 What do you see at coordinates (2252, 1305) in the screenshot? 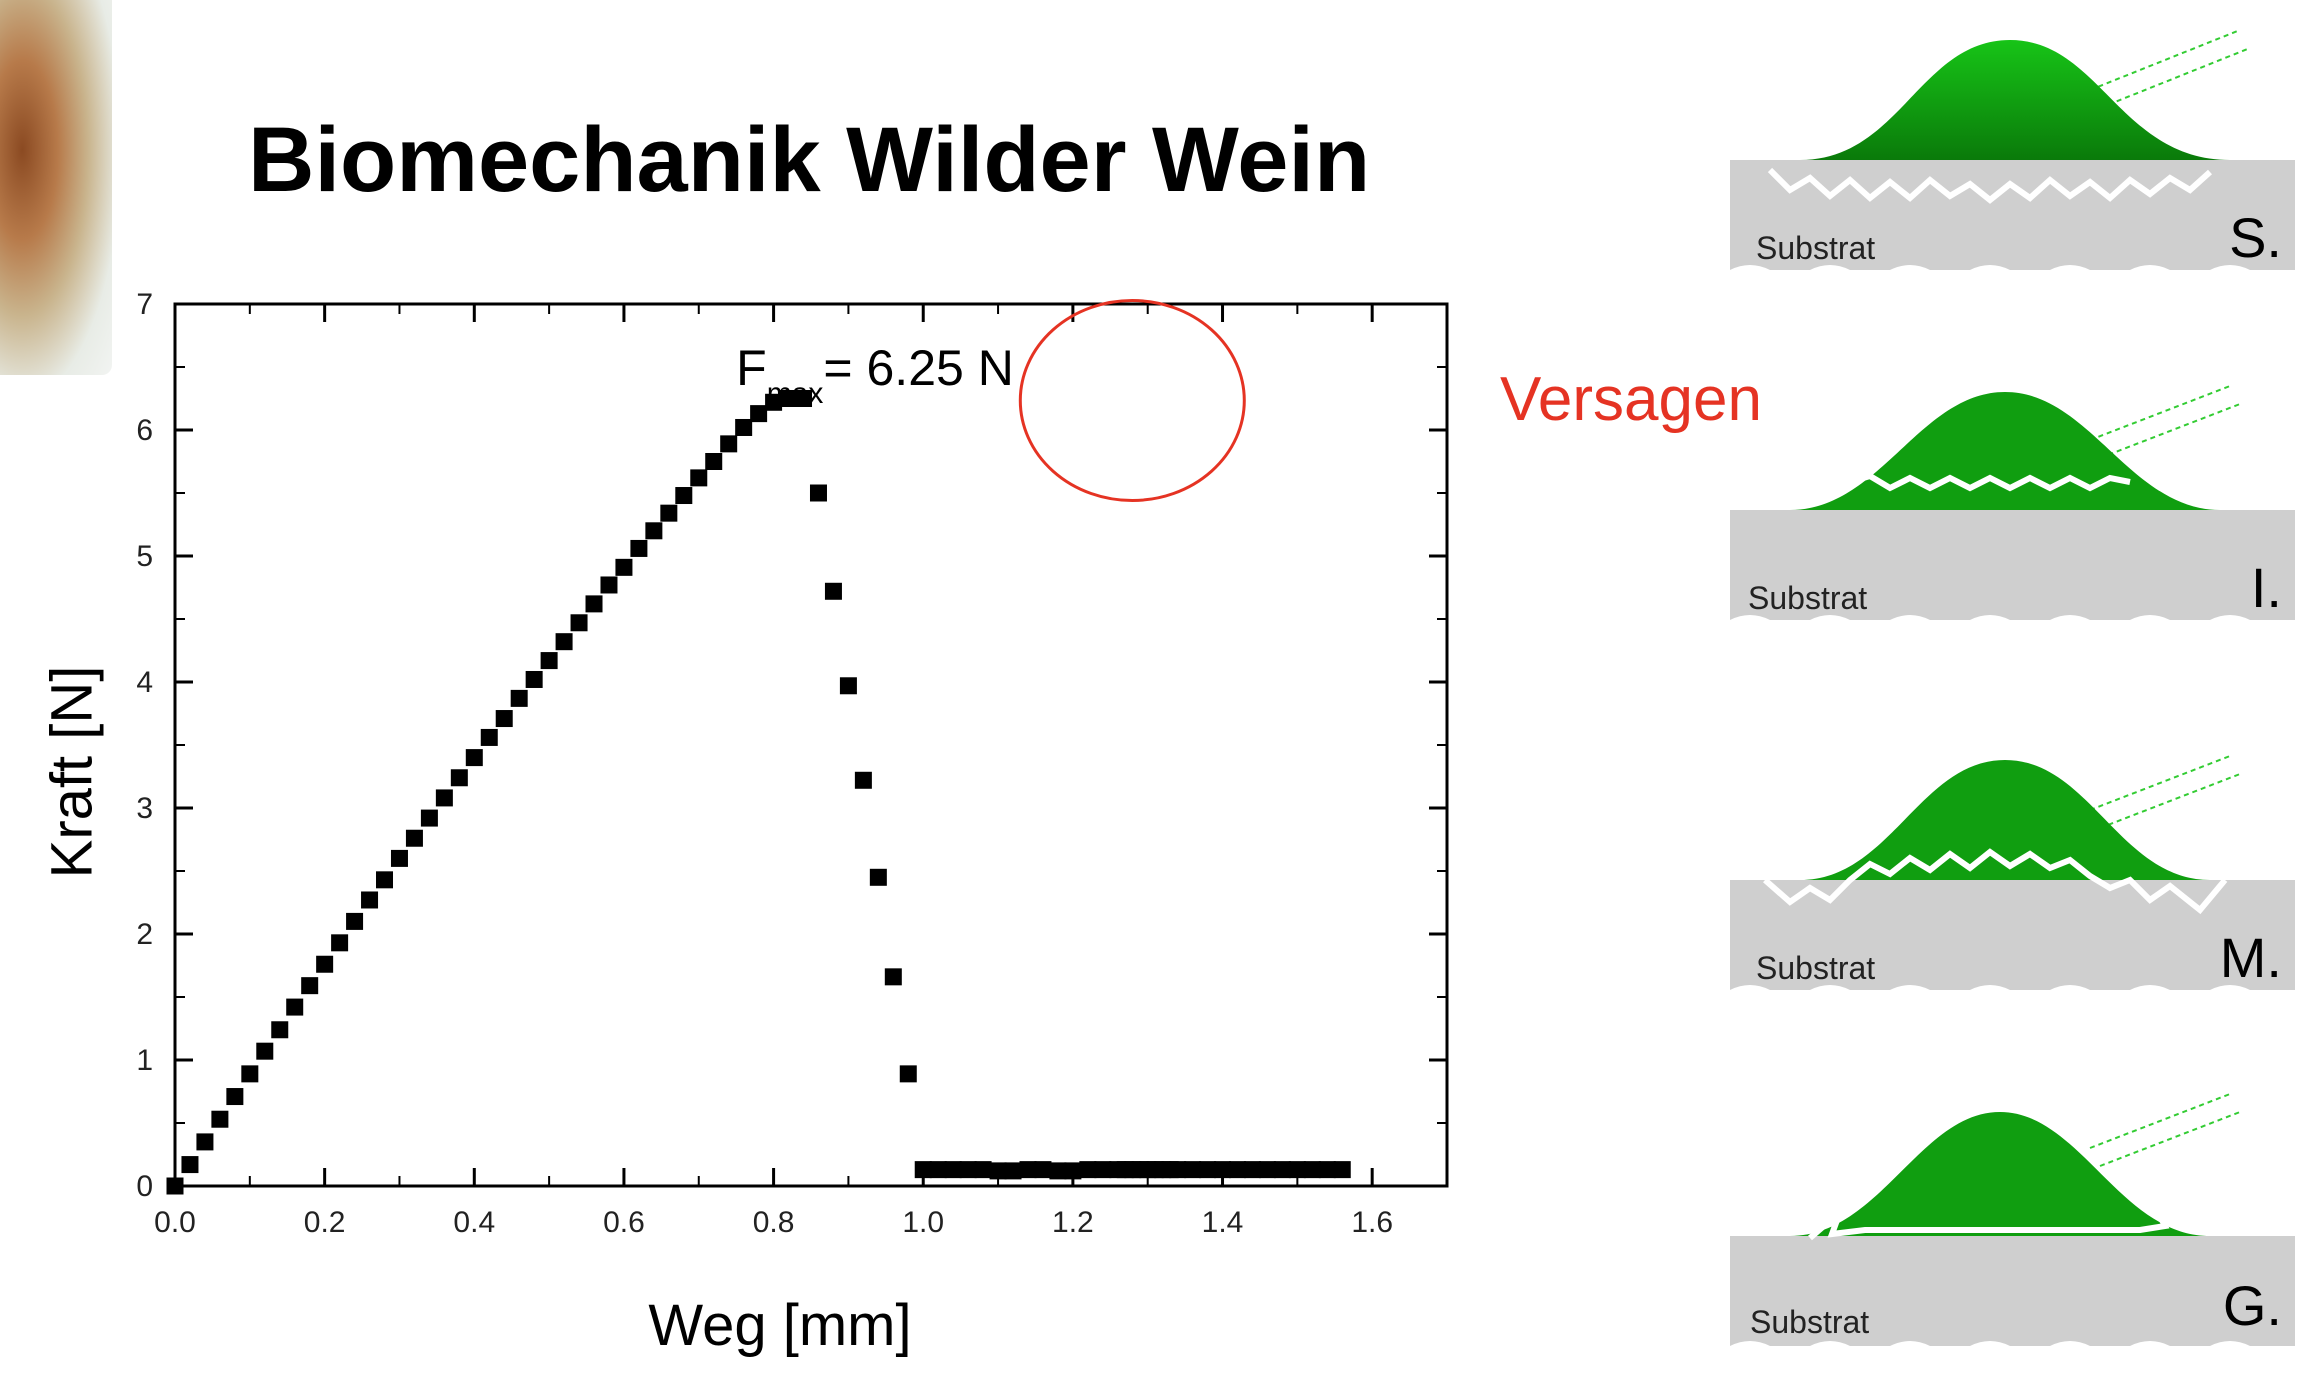
I see `failure-mode-letter: G.` at bounding box center [2252, 1305].